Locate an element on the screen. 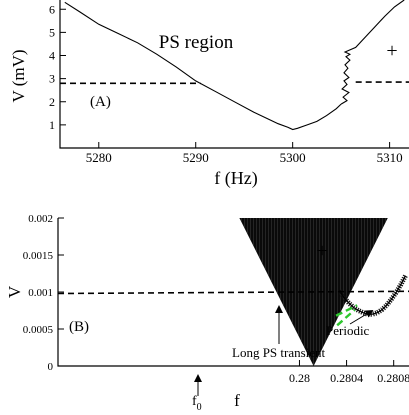 The width and height of the screenshot is (409, 415). panel-a-plus-marker: + is located at coordinates (391, 51).